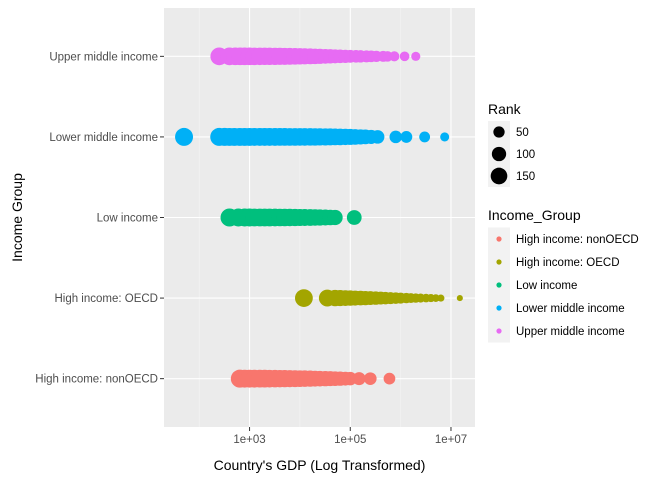 This screenshot has width=672, height=480. What do you see at coordinates (577, 240) in the screenshot?
I see `color-legend-label: High income: nonOECD` at bounding box center [577, 240].